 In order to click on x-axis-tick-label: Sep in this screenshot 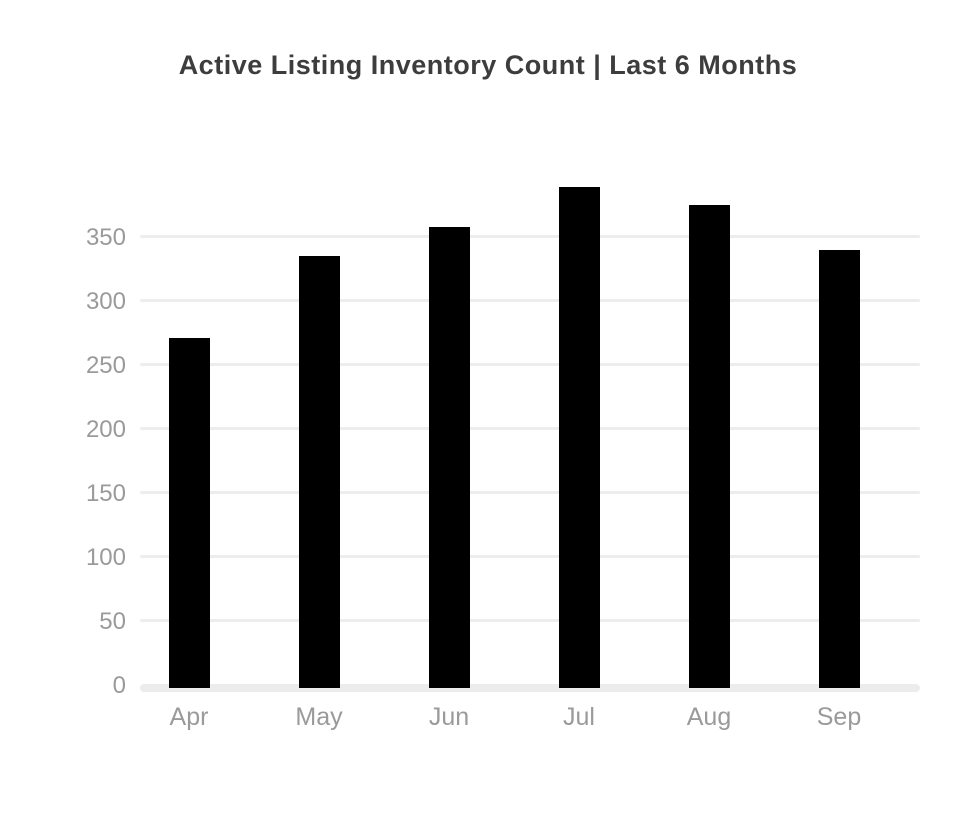, I will do `click(839, 717)`.